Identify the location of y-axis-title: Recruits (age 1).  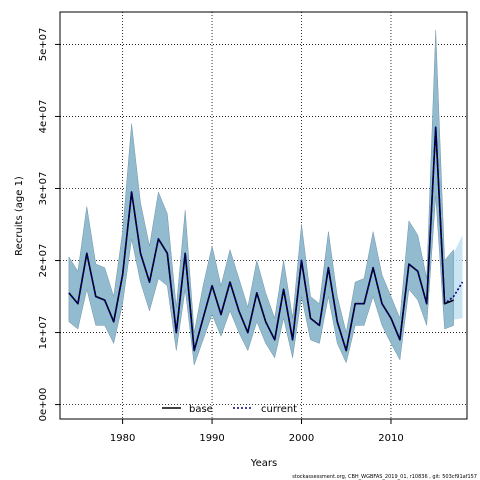
(19, 216).